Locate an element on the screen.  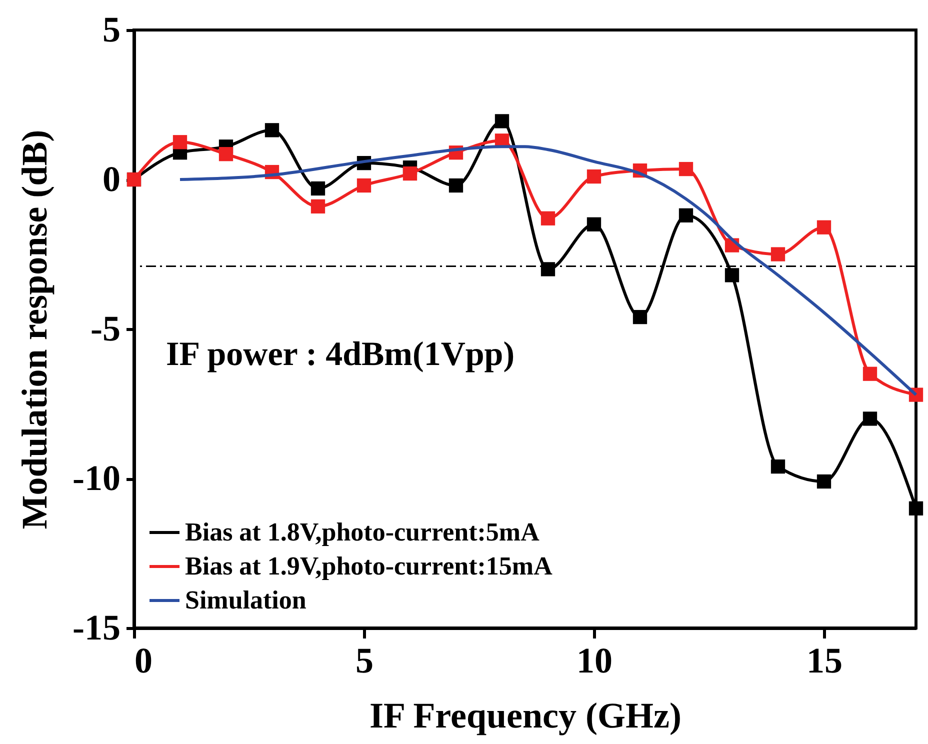
legend-label: Simulation is located at coordinates (246, 600).